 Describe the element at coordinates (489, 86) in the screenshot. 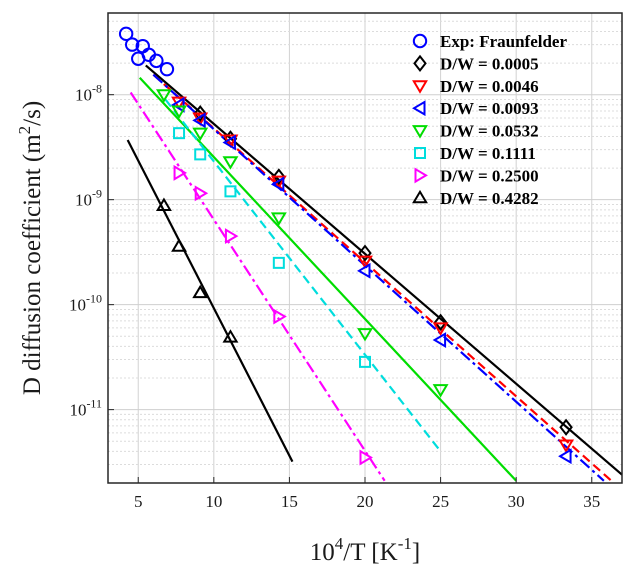

I see `legend-label-2: D/W = 0.0046` at that location.